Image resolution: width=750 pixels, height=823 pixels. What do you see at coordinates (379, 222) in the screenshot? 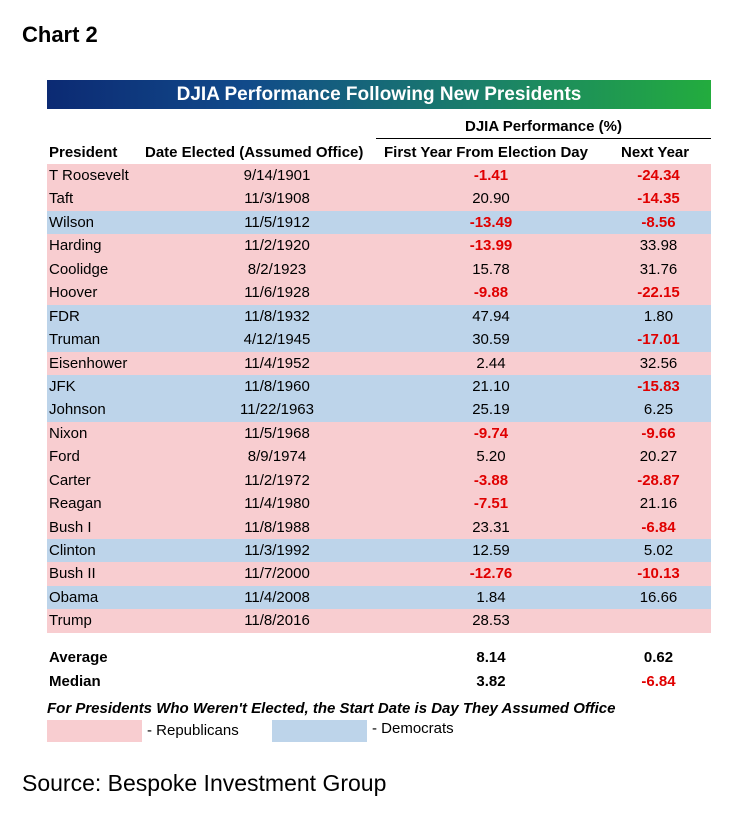
I see `table-row: Wilson 11/5/1912 -13.49 -8.56` at bounding box center [379, 222].